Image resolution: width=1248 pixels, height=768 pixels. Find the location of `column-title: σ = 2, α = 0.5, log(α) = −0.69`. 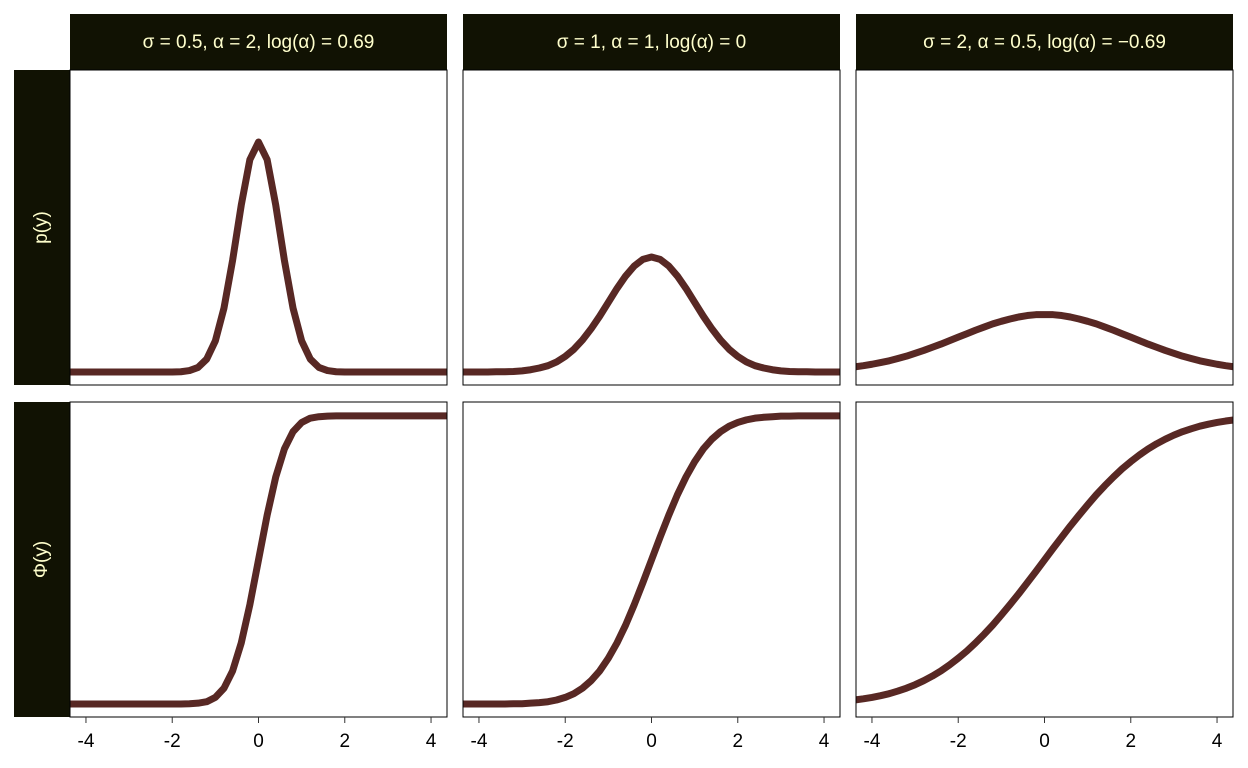

column-title: σ = 2, α = 0.5, log(α) = −0.69 is located at coordinates (1044, 42).